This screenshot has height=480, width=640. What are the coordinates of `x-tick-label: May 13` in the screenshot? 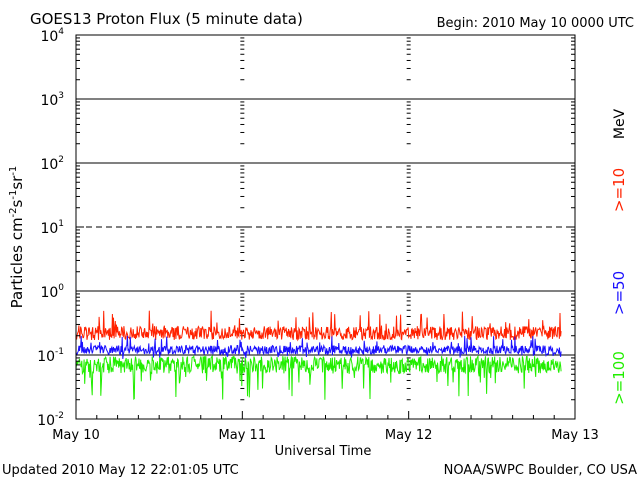 It's located at (575, 435).